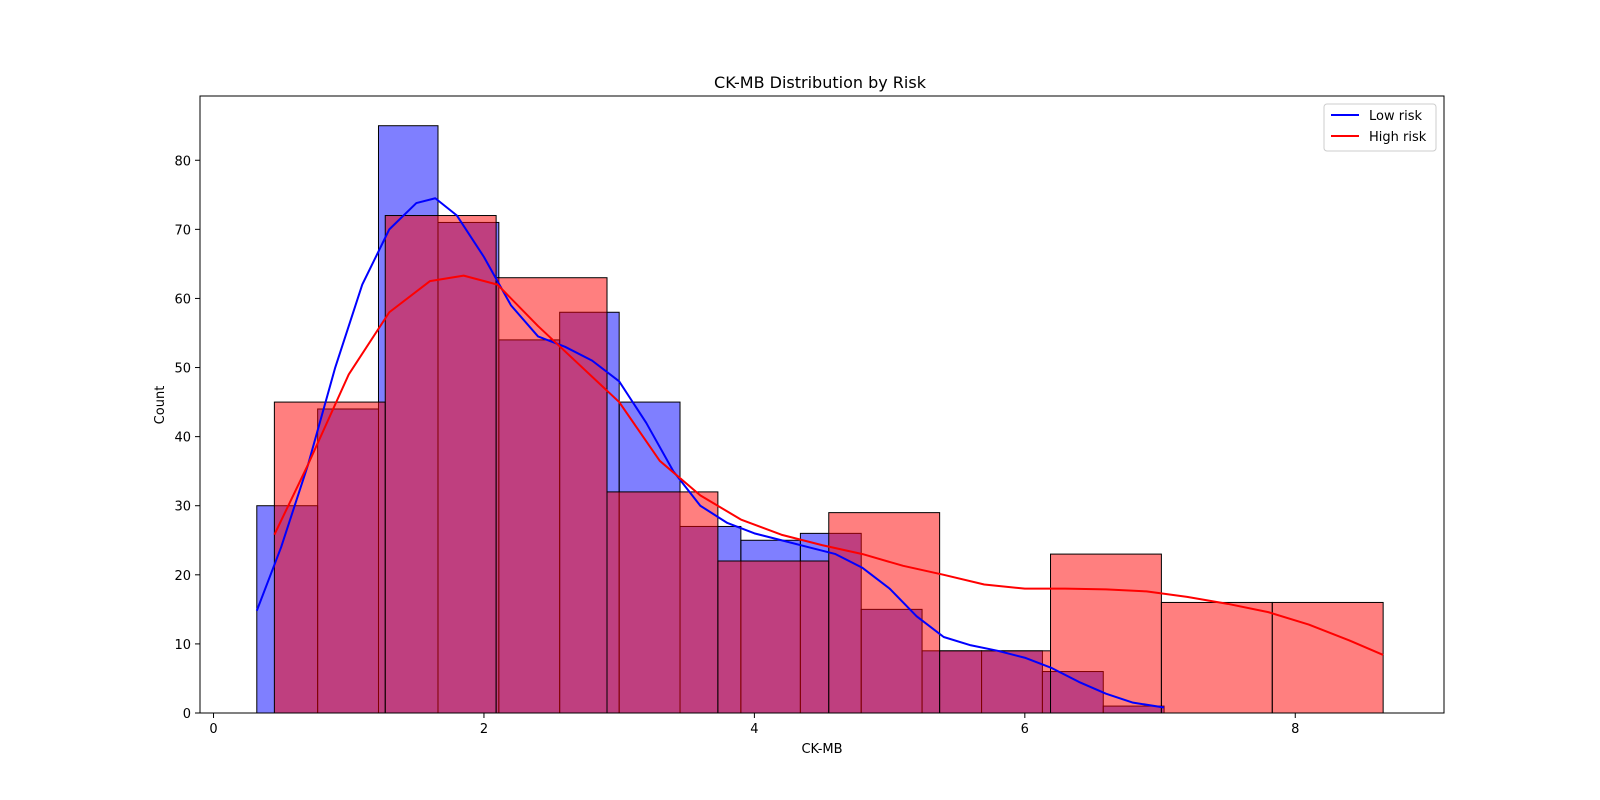 This screenshot has width=1600, height=800. Describe the element at coordinates (182, 299) in the screenshot. I see `y-tick-label: 60` at that location.